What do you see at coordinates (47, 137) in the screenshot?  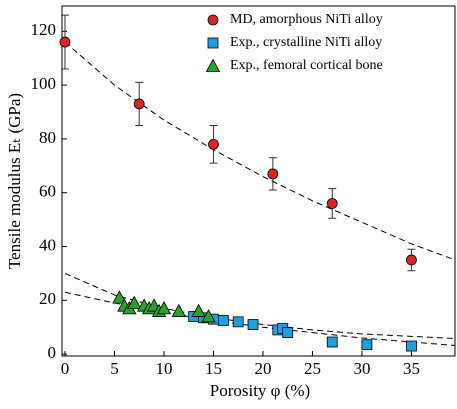 I see `y-tick-label: 80` at bounding box center [47, 137].